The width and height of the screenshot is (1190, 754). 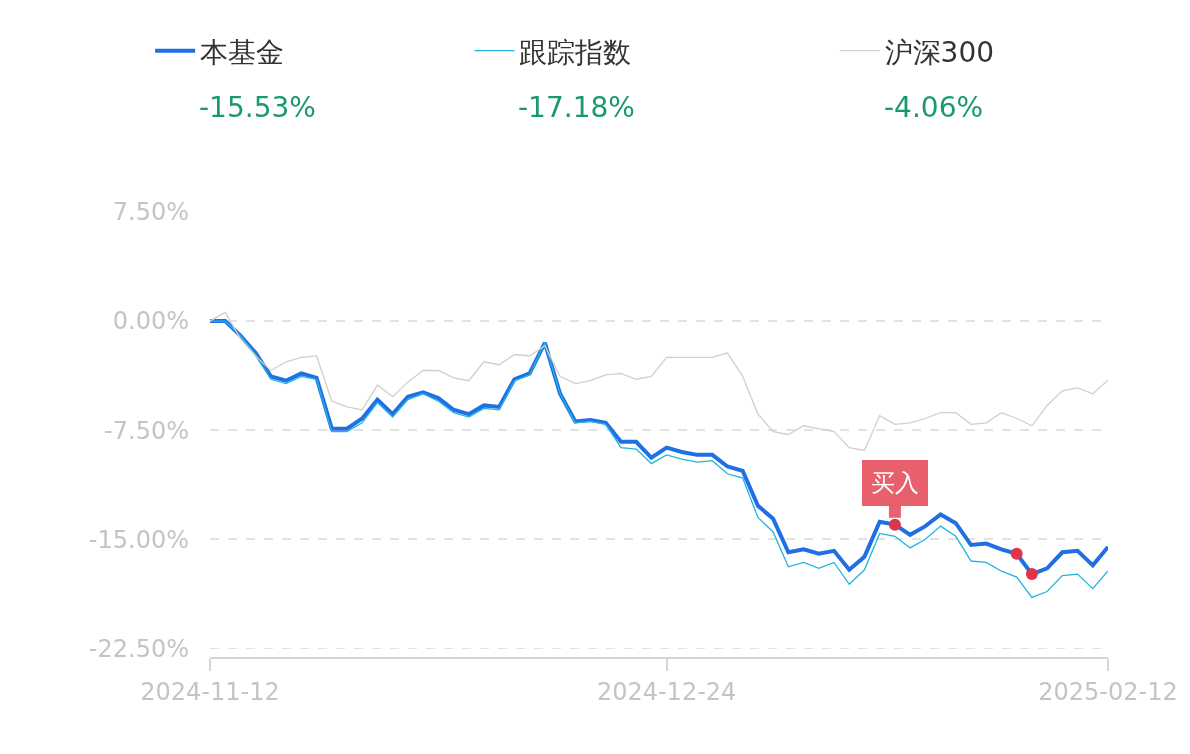 What do you see at coordinates (895, 483) in the screenshot?
I see `annotation: 买入` at bounding box center [895, 483].